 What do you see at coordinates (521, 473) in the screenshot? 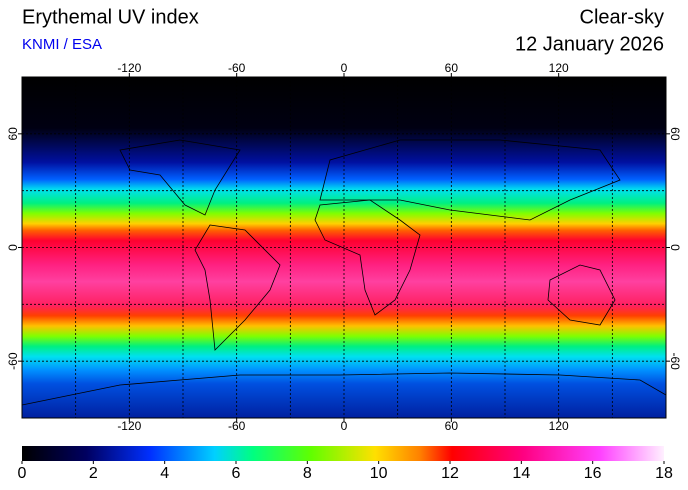
I see `colorbar-tick-label: 14` at bounding box center [521, 473].